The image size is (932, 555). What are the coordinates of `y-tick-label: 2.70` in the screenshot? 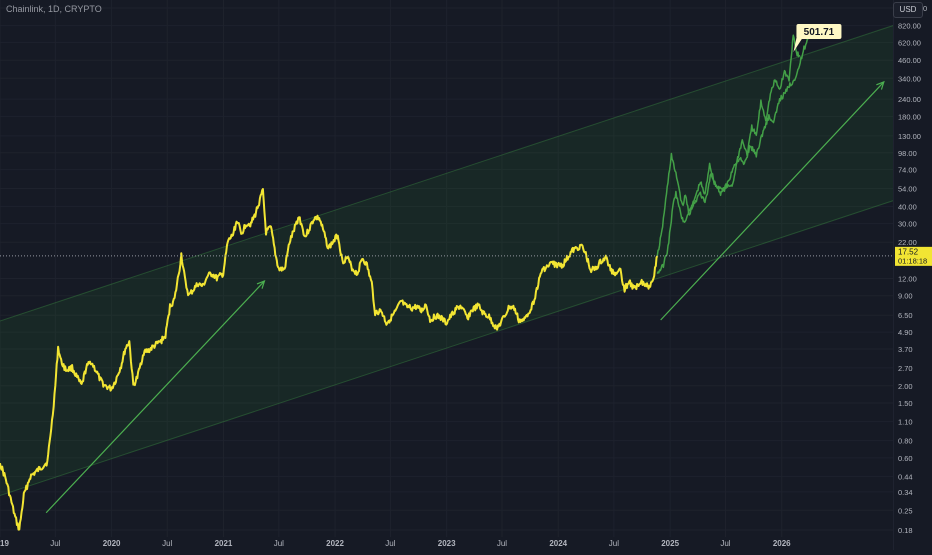 It's located at (905, 368).